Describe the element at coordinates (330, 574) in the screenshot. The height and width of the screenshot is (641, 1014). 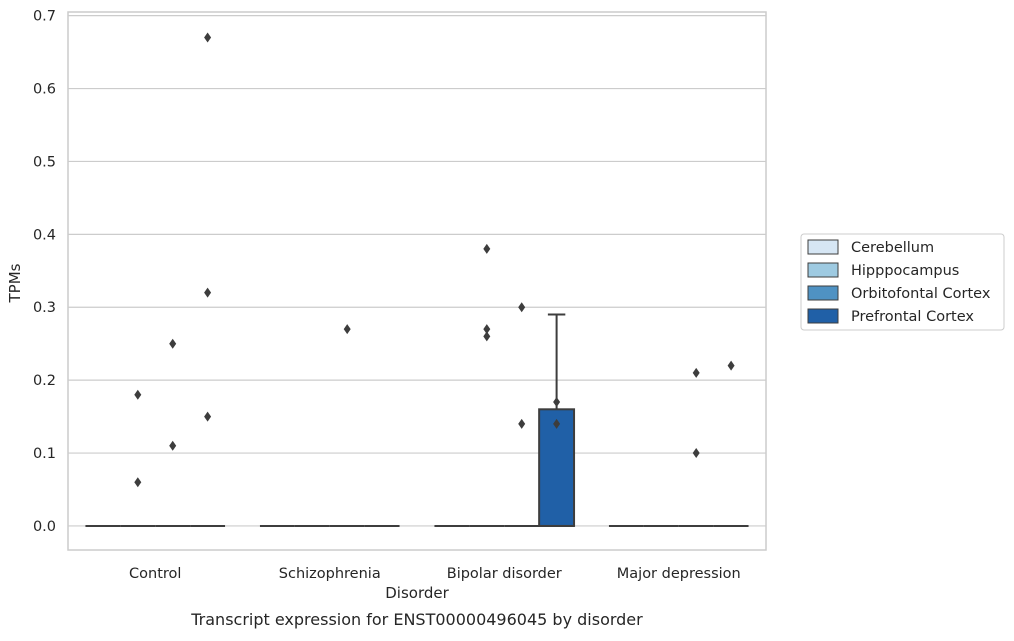
I see `x-tick-label: Schizophrenia` at that location.